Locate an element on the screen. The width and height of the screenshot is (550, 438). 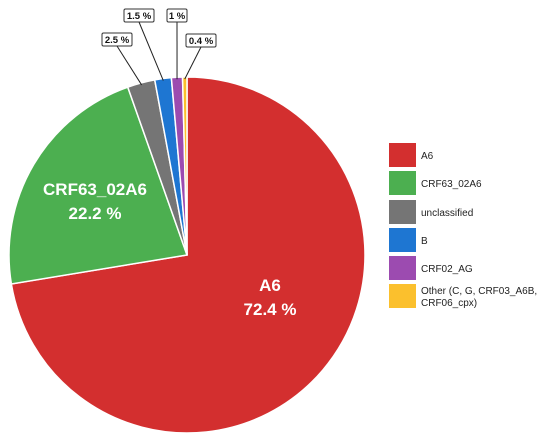
legend-label: CRF06_cpx) is located at coordinates (449, 303).